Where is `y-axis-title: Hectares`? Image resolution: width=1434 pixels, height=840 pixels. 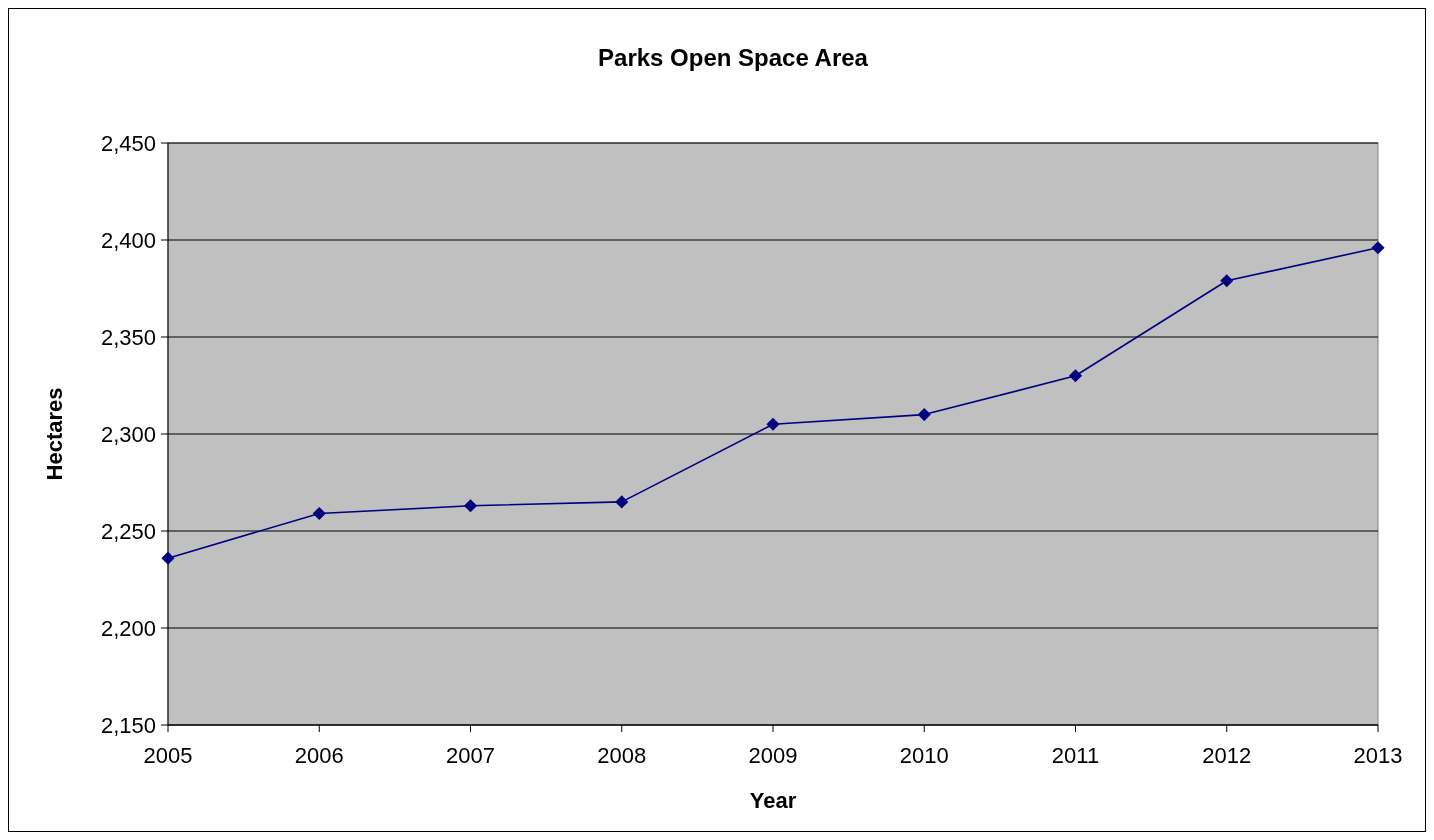 y-axis-title: Hectares is located at coordinates (54, 434).